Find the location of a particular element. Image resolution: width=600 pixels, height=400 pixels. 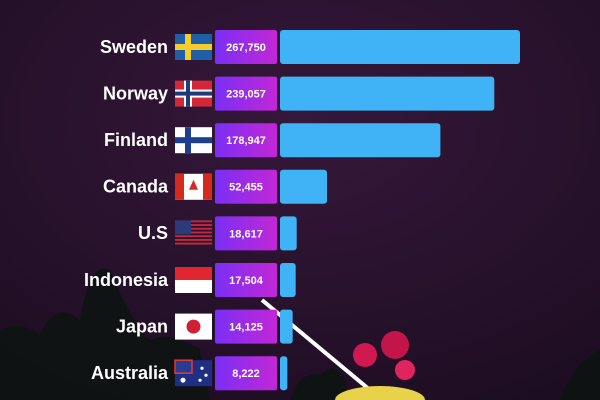

value-label: 52,455 is located at coordinates (246, 188).